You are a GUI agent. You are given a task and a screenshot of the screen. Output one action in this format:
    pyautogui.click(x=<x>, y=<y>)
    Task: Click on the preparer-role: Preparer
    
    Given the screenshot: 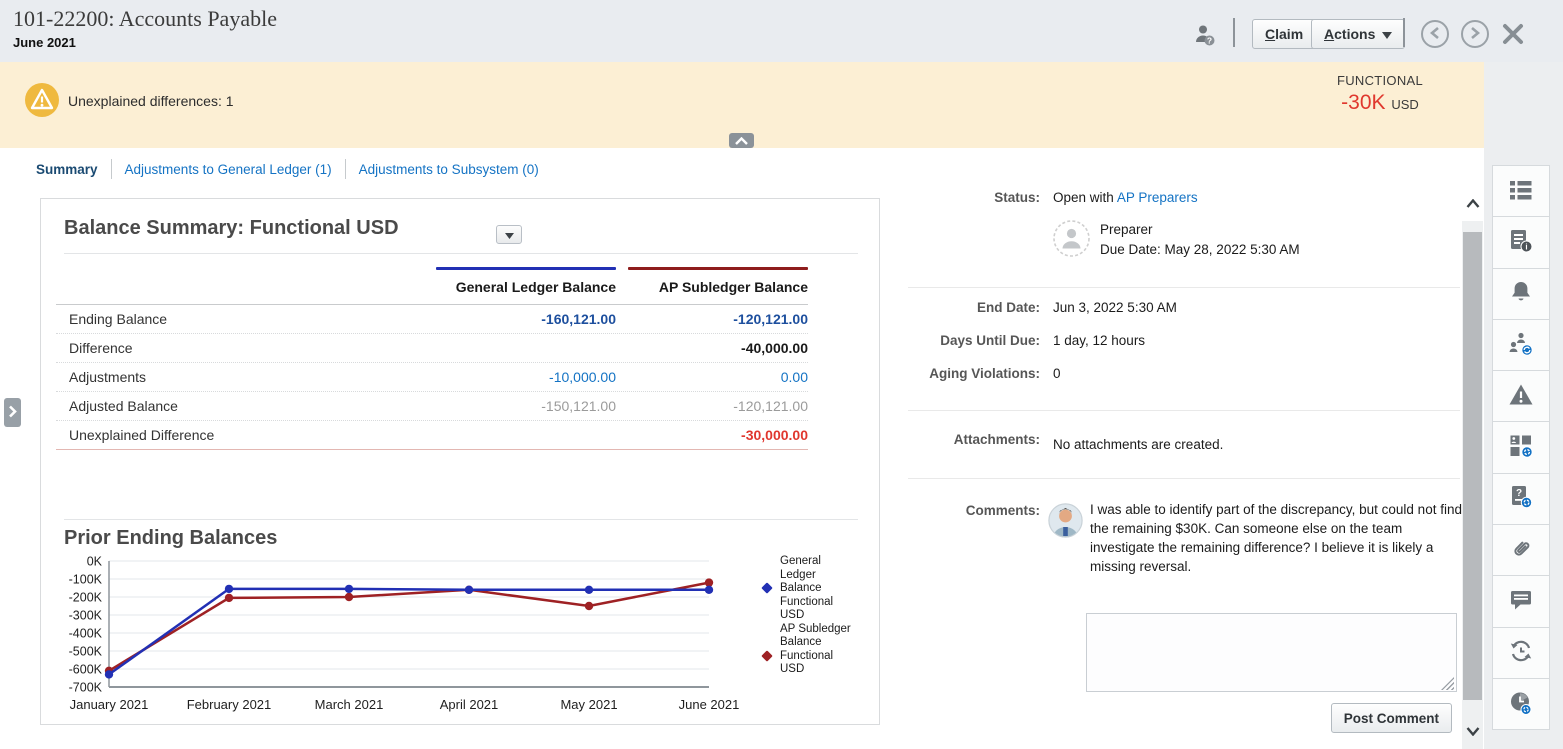 What is the action you would take?
    pyautogui.click(x=1126, y=229)
    